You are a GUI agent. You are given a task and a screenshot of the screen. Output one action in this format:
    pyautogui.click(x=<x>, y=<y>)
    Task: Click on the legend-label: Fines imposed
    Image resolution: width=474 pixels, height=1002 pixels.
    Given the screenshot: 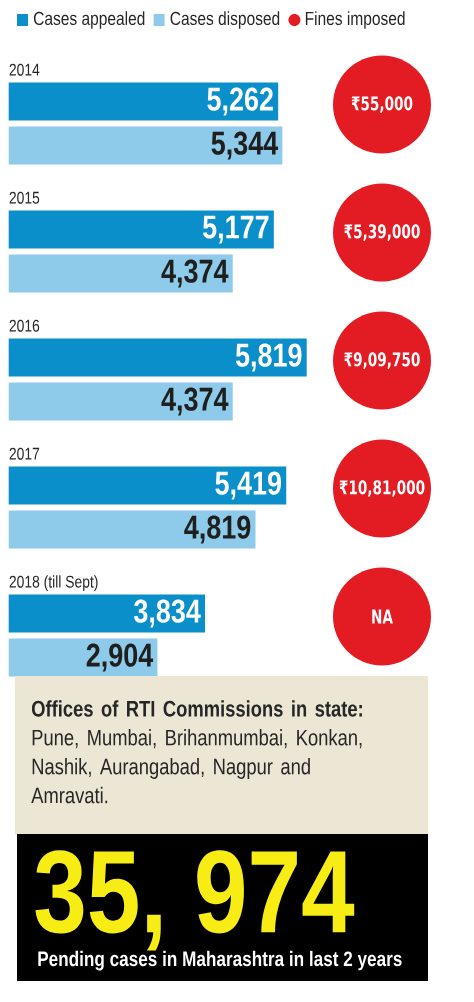 What is the action you would take?
    pyautogui.click(x=355, y=20)
    